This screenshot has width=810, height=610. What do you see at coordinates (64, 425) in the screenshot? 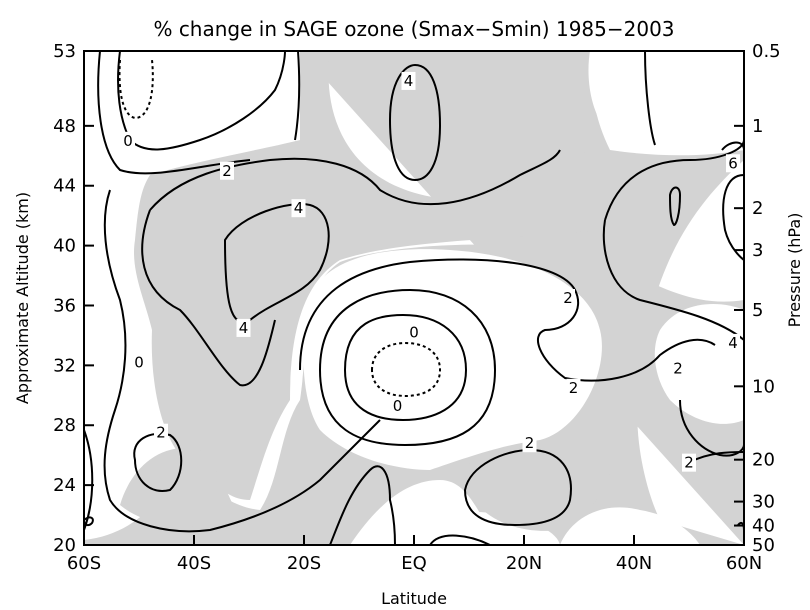
I see `y-left-tick-label: 28` at bounding box center [64, 425].